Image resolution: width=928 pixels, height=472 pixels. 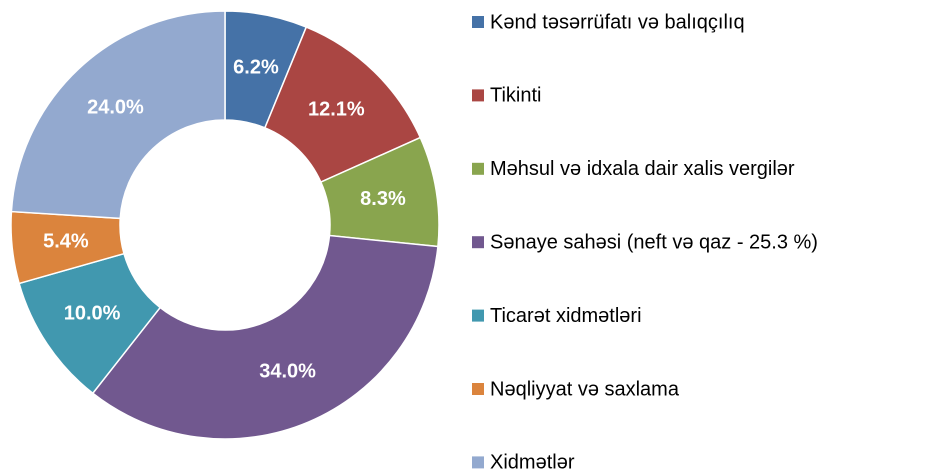 I want to click on value-label: 12.1%, so click(x=336, y=109).